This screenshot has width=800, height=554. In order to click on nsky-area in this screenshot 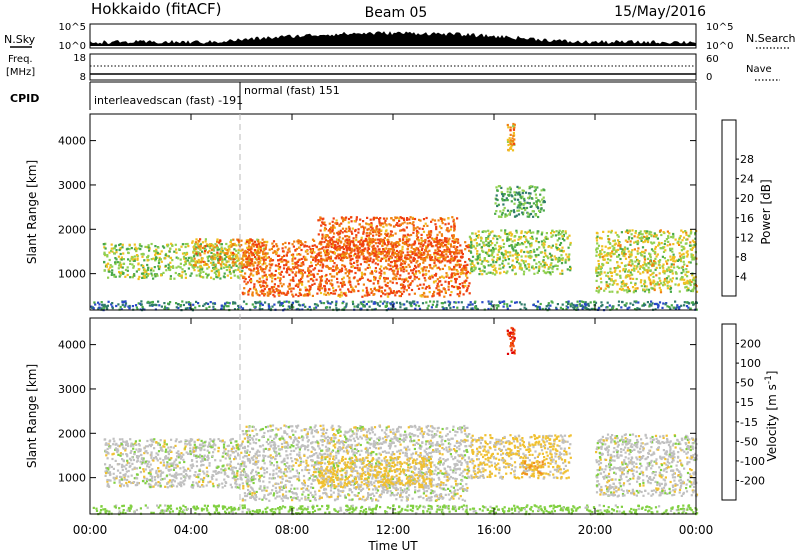, I will do `click(393, 38)`.